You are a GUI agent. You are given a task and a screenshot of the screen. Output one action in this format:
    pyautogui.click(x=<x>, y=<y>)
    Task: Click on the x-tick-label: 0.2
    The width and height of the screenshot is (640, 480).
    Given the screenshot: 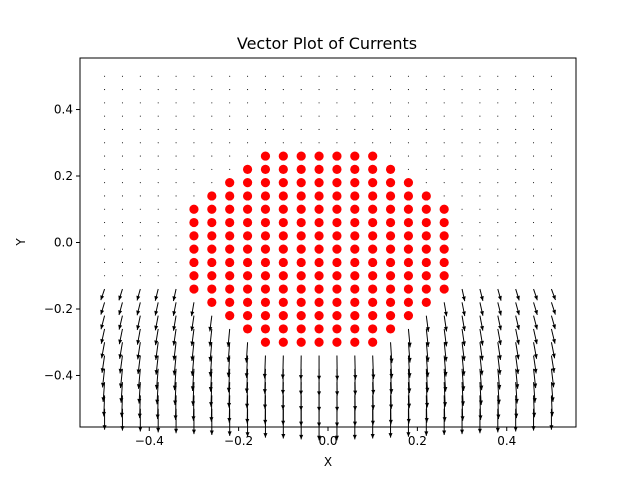 What is the action you would take?
    pyautogui.click(x=417, y=441)
    